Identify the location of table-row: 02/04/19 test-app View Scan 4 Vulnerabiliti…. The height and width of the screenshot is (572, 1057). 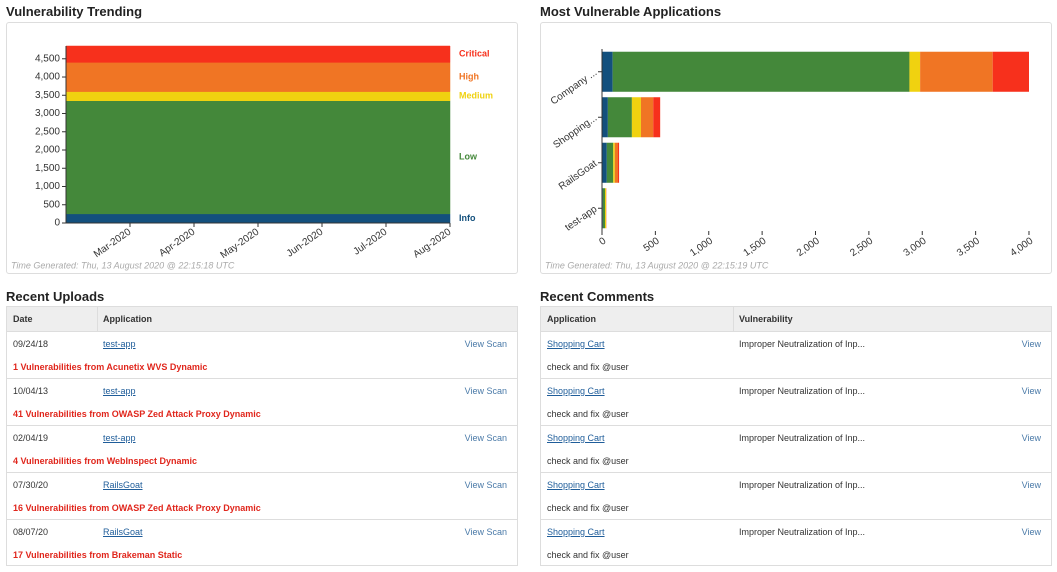
(262, 449).